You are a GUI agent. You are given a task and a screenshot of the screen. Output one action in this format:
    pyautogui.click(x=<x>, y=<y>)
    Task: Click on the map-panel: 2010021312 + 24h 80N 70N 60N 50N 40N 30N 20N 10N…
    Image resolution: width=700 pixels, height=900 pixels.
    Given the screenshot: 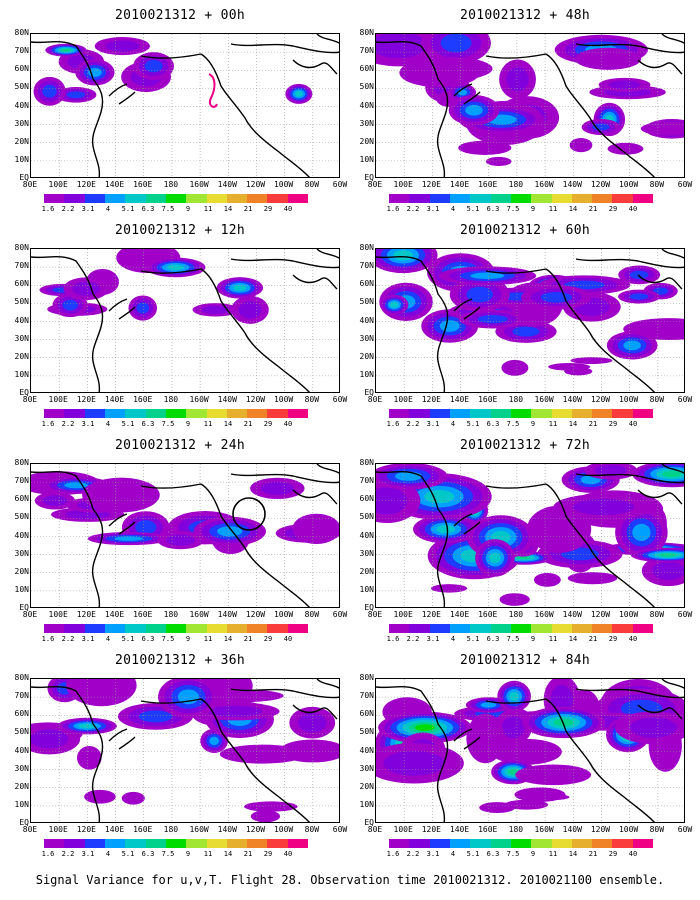 What is the action you would take?
    pyautogui.click(x=180, y=536)
    